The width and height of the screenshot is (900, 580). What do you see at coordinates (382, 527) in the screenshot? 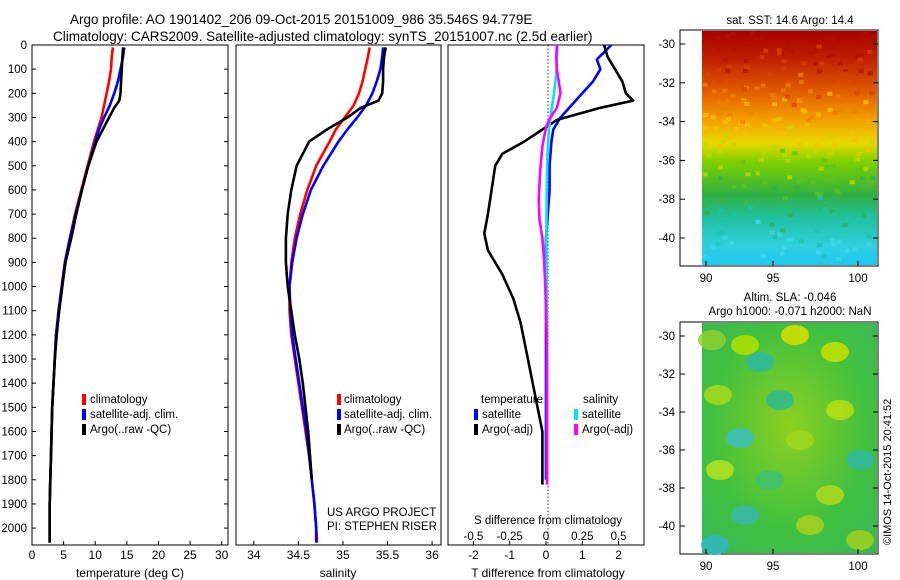
I see `pi-credit: PI: STEPHEN RISER` at bounding box center [382, 527].